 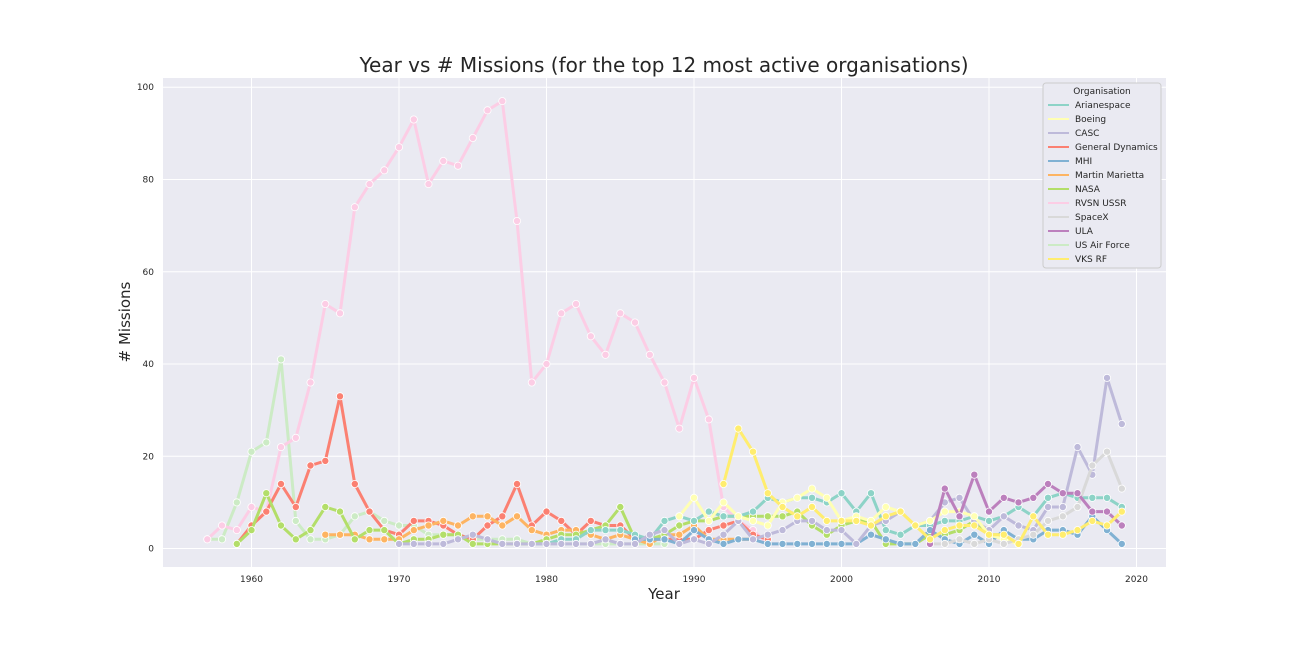 I want to click on legend-label: Martin Marietta, so click(x=1109, y=176).